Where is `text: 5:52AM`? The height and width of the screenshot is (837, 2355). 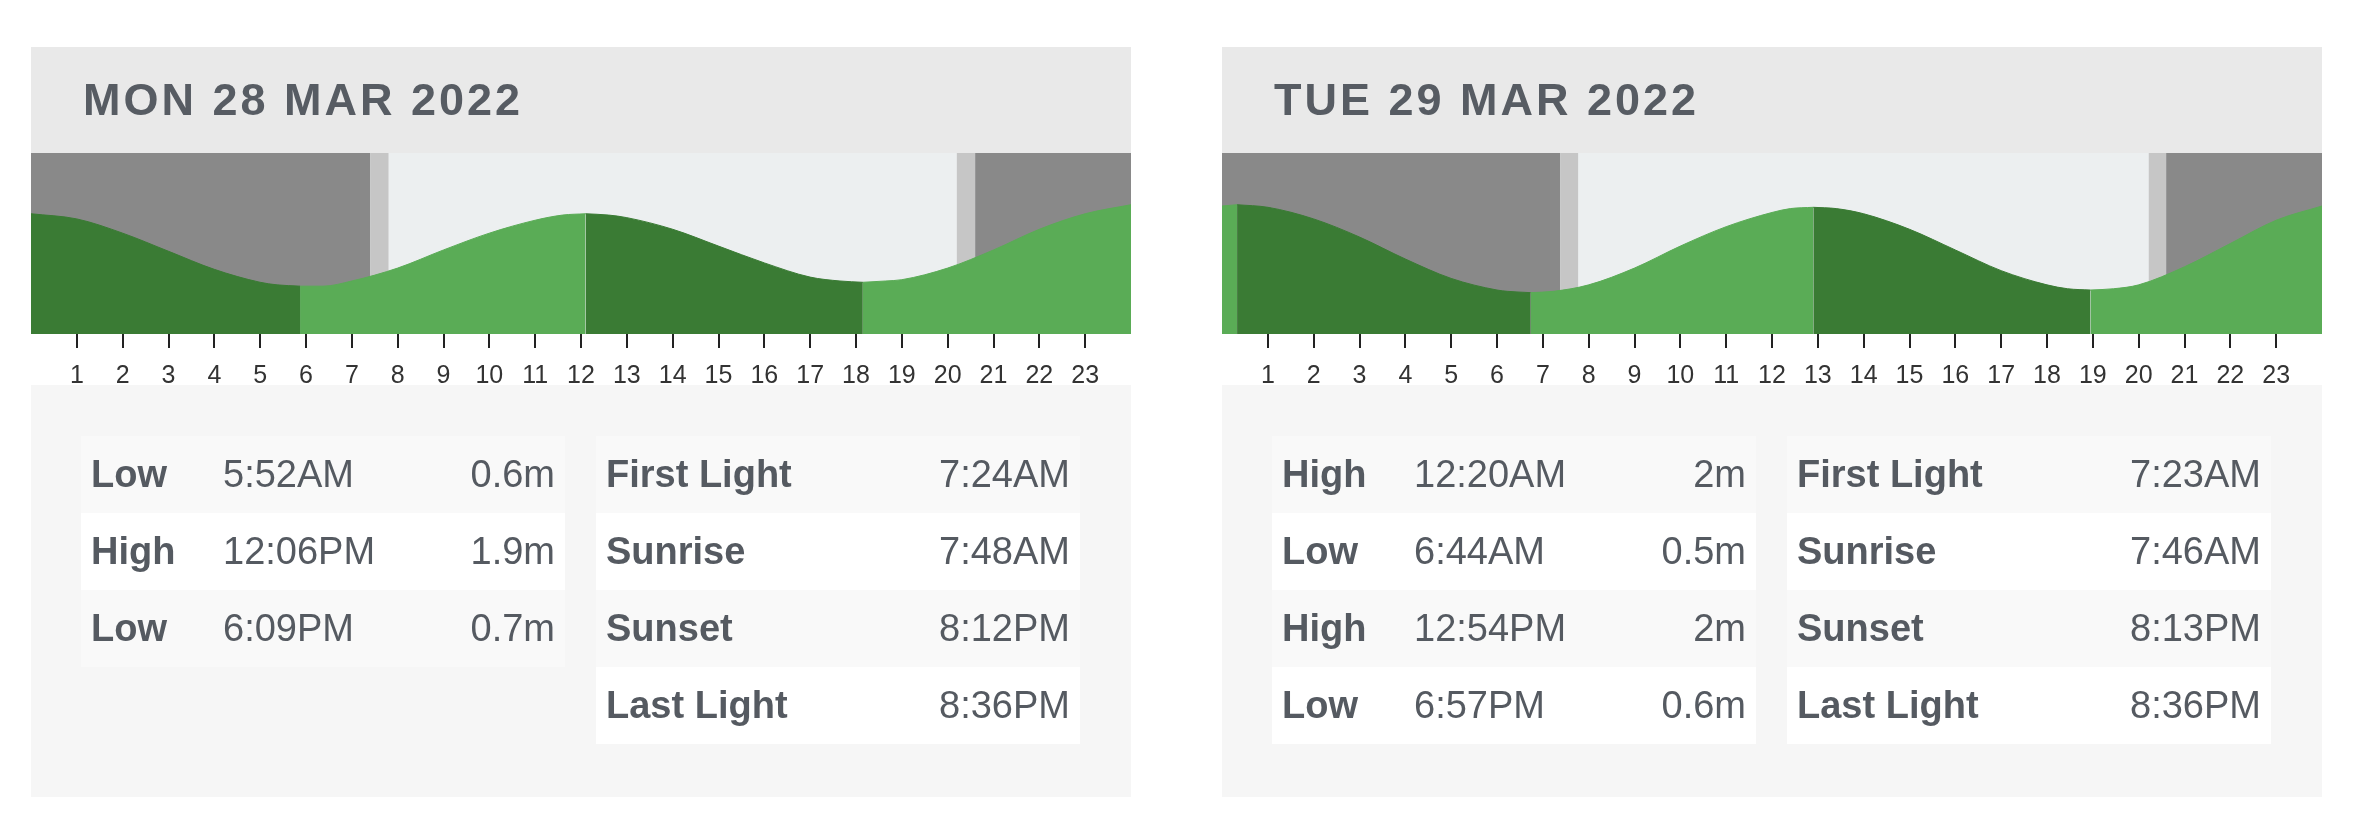
text: 5:52AM is located at coordinates (288, 474).